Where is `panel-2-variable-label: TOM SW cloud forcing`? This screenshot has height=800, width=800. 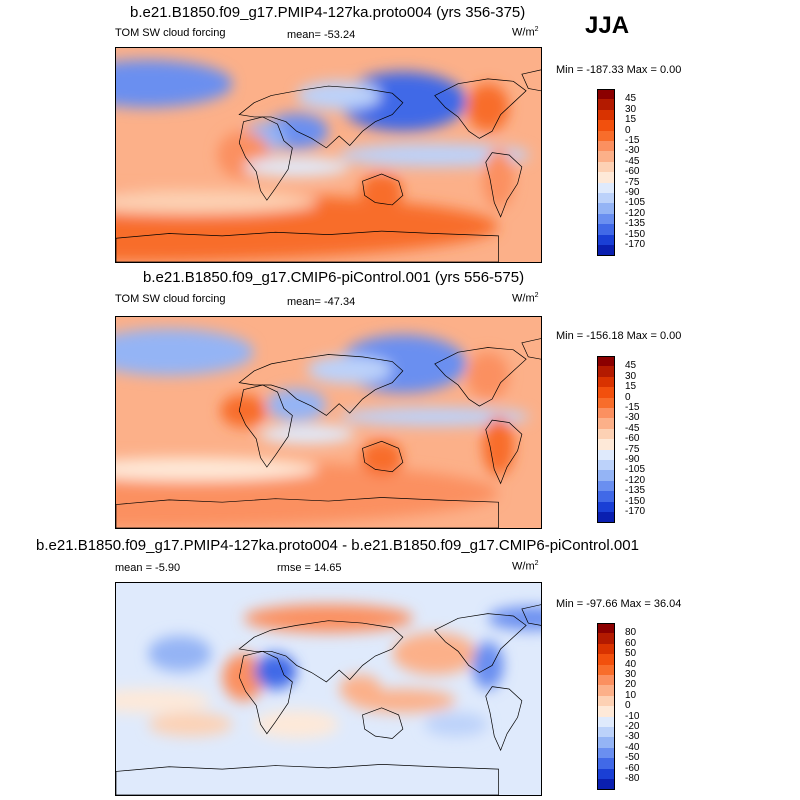
panel-2-variable-label: TOM SW cloud forcing is located at coordinates (170, 299).